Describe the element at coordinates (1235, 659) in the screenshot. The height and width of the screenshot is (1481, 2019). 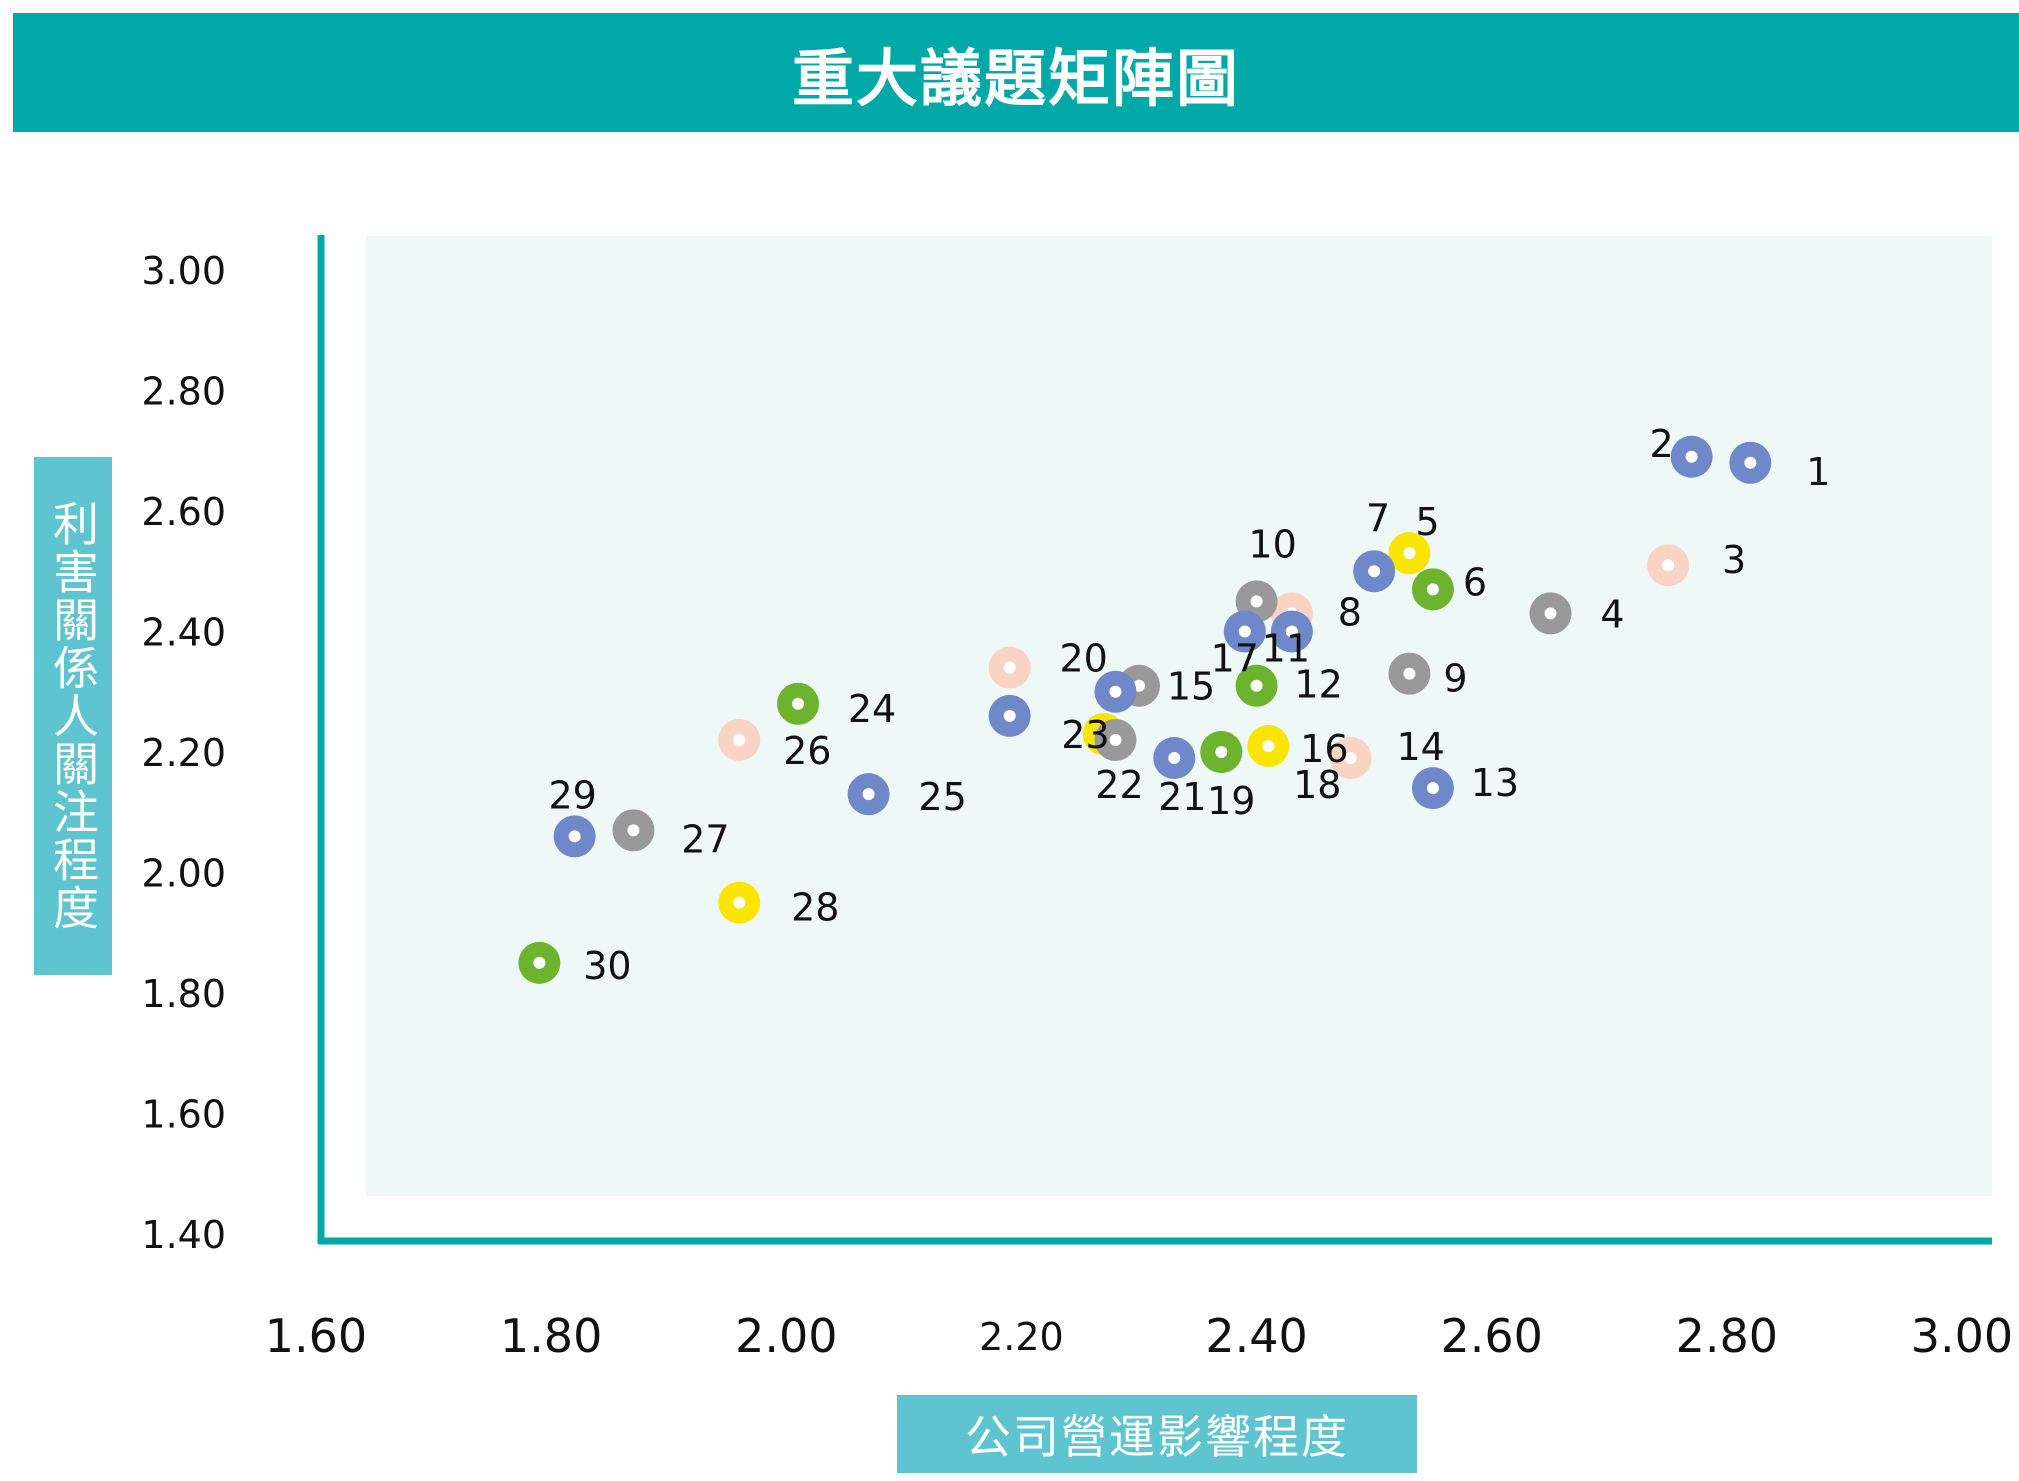
I see `data-point-label: 17` at that location.